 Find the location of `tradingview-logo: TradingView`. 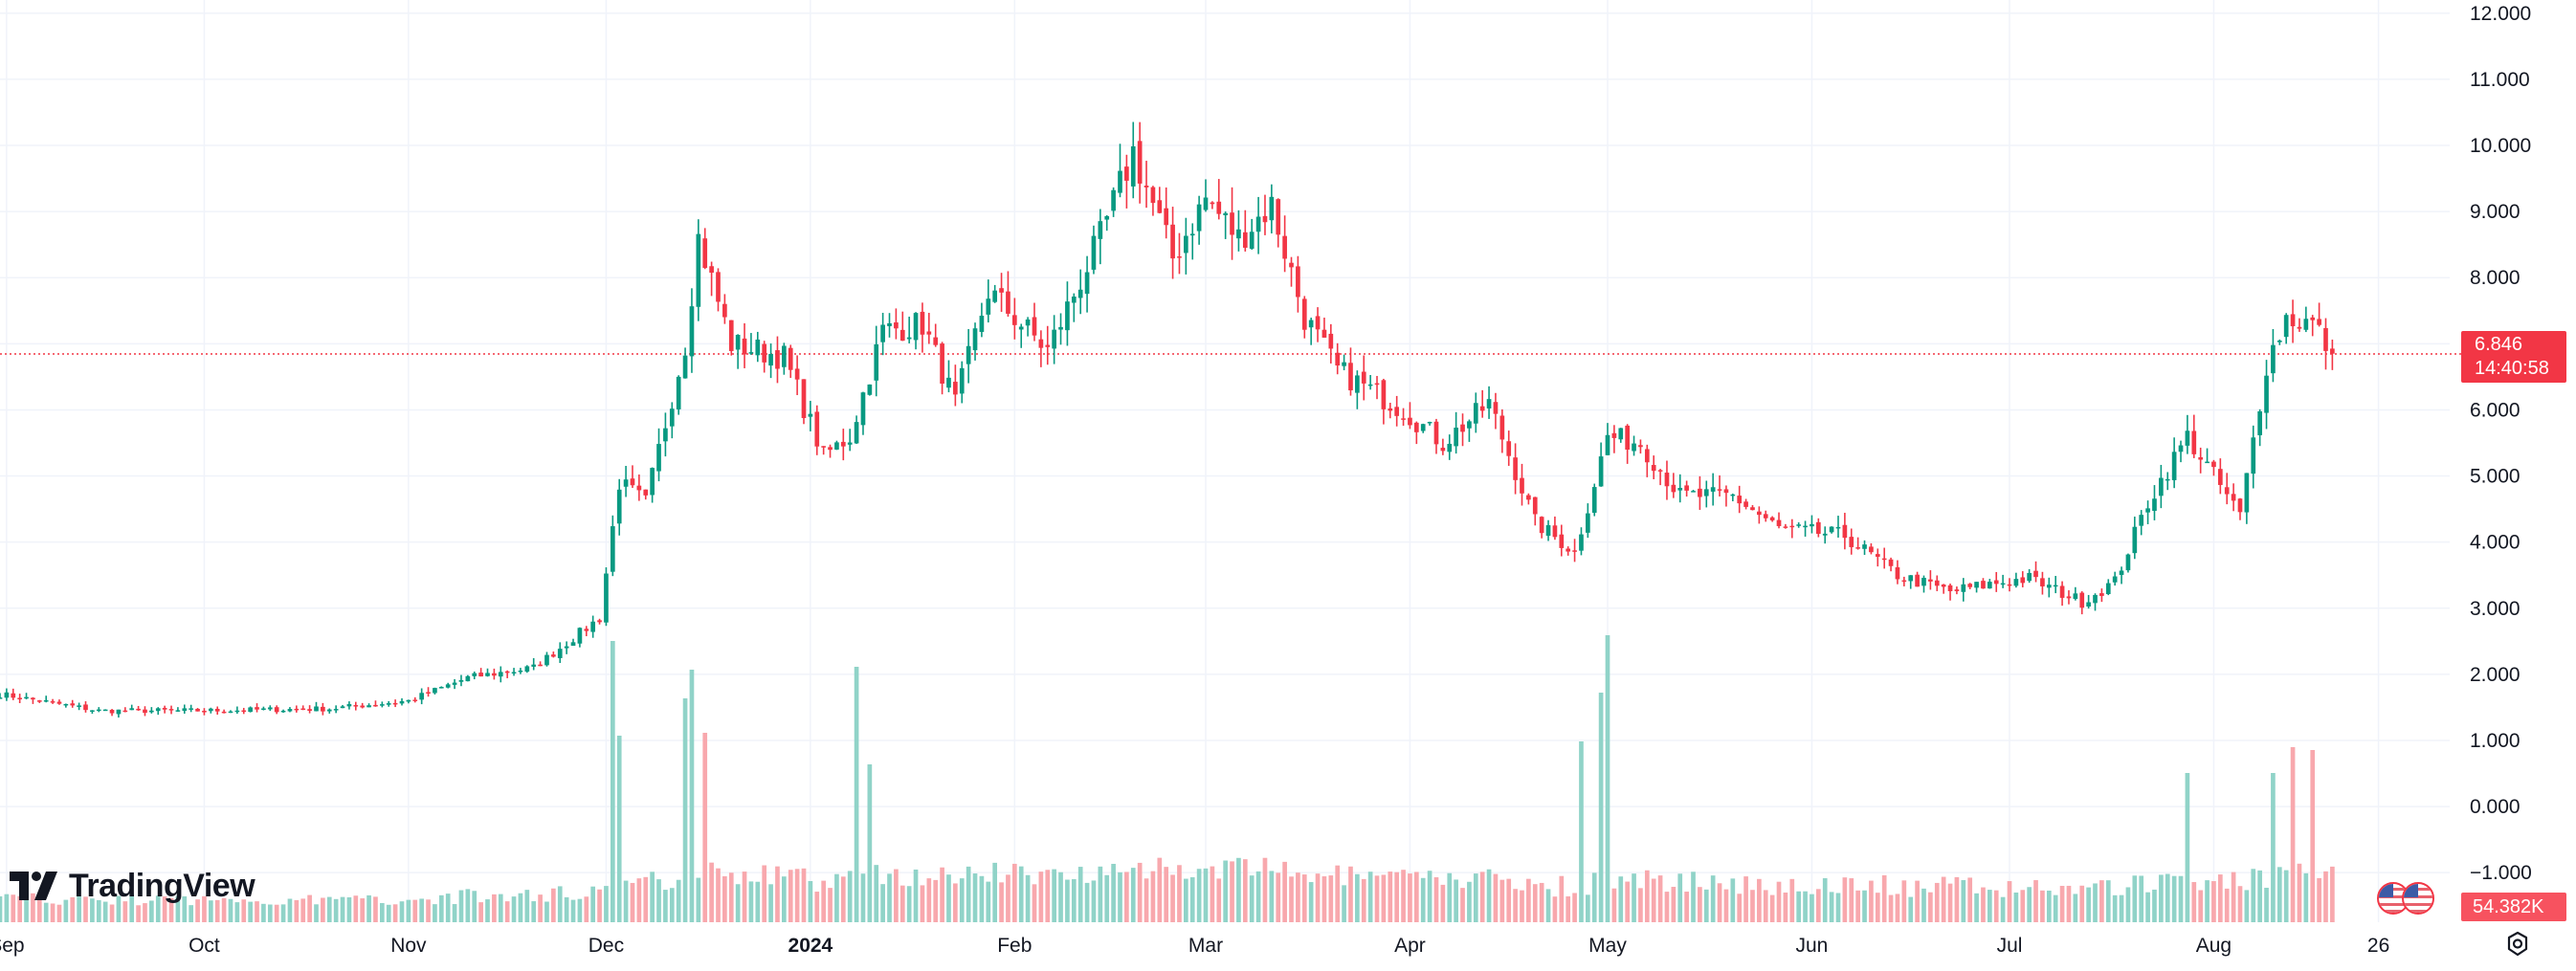

tradingview-logo: TradingView is located at coordinates (132, 886).